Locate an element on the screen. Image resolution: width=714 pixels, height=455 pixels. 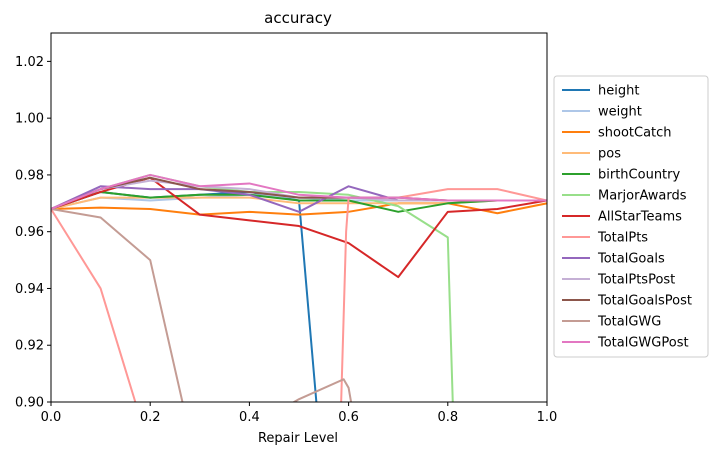
y-tick-label: 0.90 is located at coordinates (29, 403).